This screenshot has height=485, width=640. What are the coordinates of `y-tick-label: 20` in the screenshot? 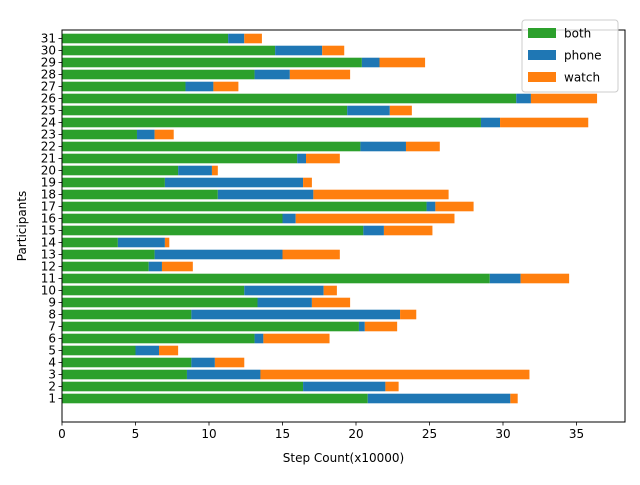 It's located at (48, 171).